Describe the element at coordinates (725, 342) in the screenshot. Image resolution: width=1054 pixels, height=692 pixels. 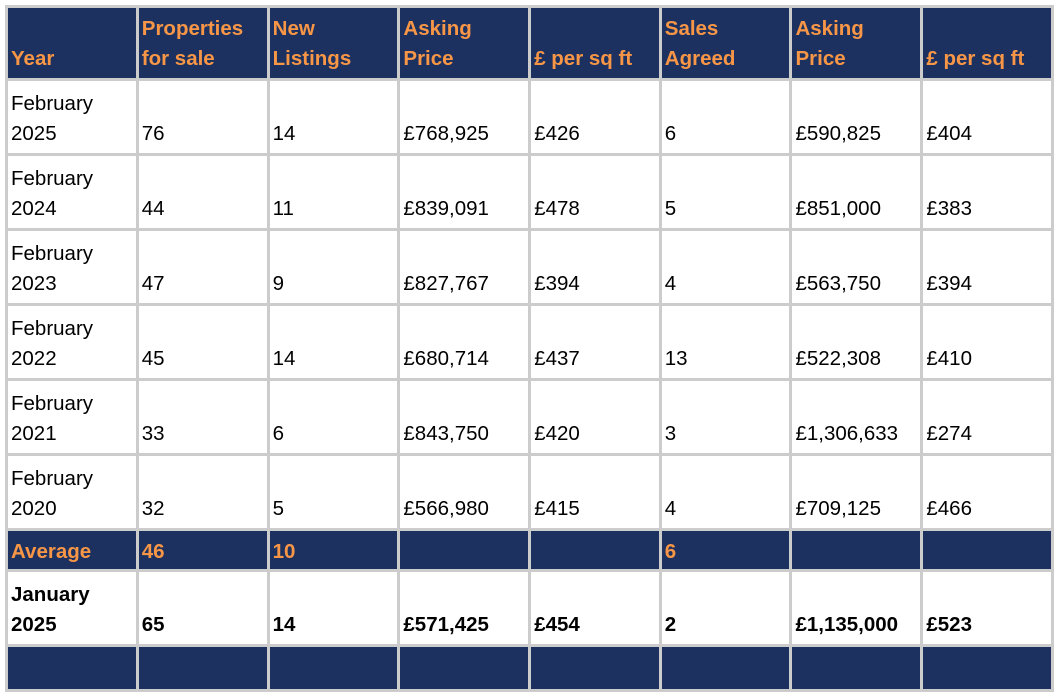
I see `table-cell: 13` at that location.